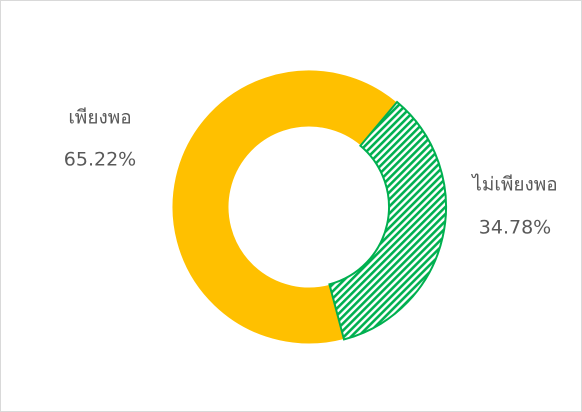 Image resolution: width=582 pixels, height=412 pixels. Describe the element at coordinates (100, 160) in the screenshot. I see `value-label: 65.22%` at that location.